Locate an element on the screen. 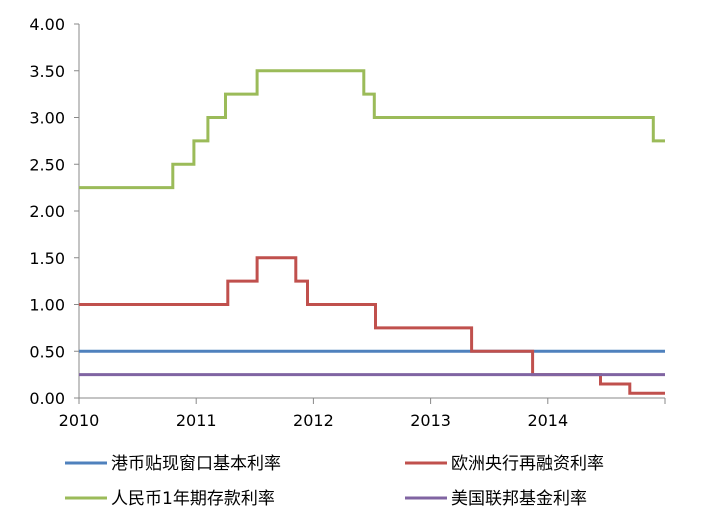  x-tick-label: 2014 is located at coordinates (547, 420).